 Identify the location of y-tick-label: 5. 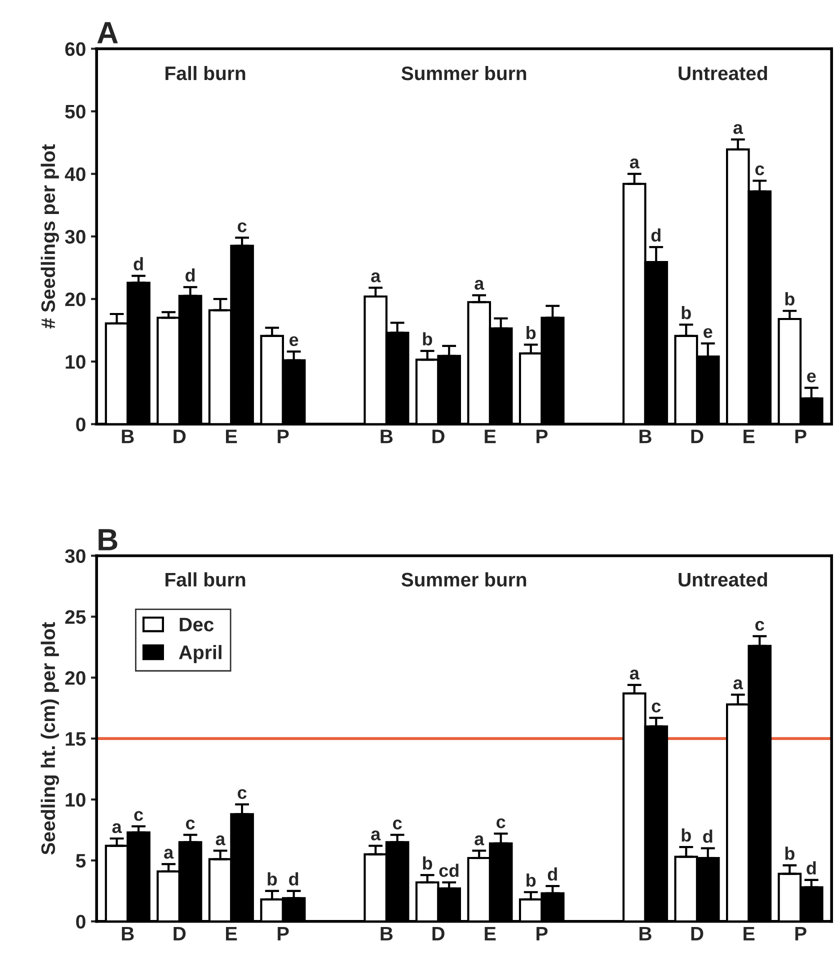
(81, 861).